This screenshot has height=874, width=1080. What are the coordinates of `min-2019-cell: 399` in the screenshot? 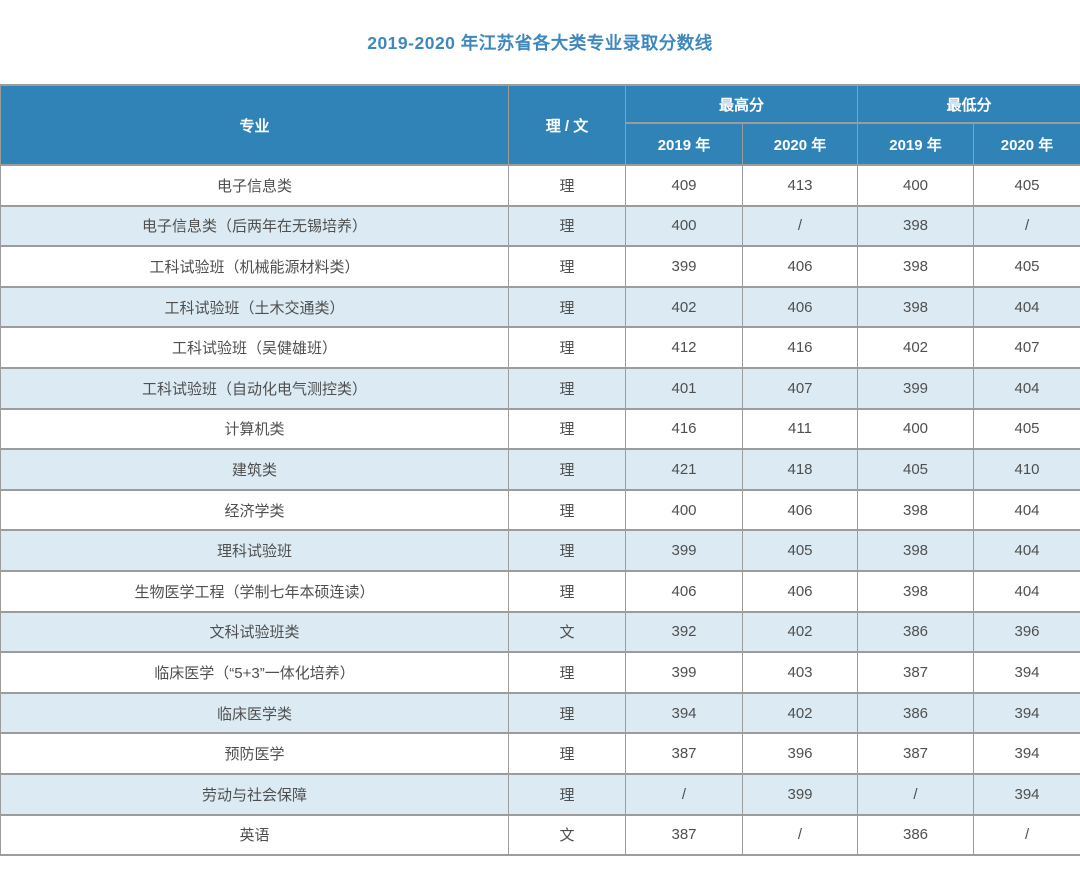 It's located at (916, 388).